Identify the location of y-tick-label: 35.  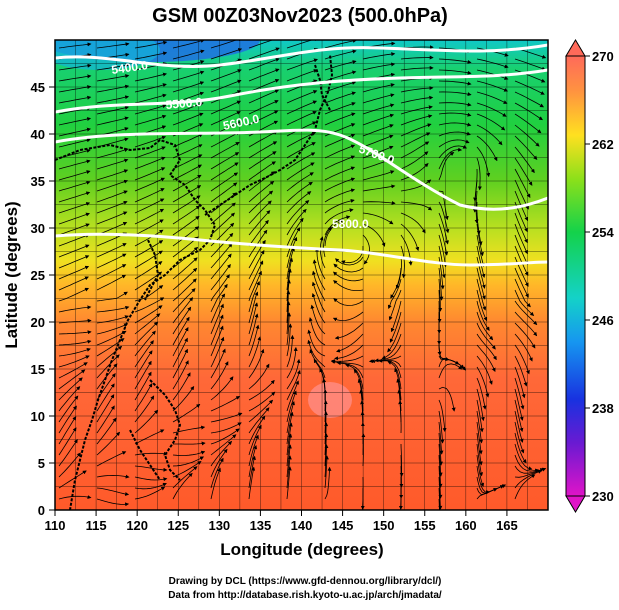
(38, 181).